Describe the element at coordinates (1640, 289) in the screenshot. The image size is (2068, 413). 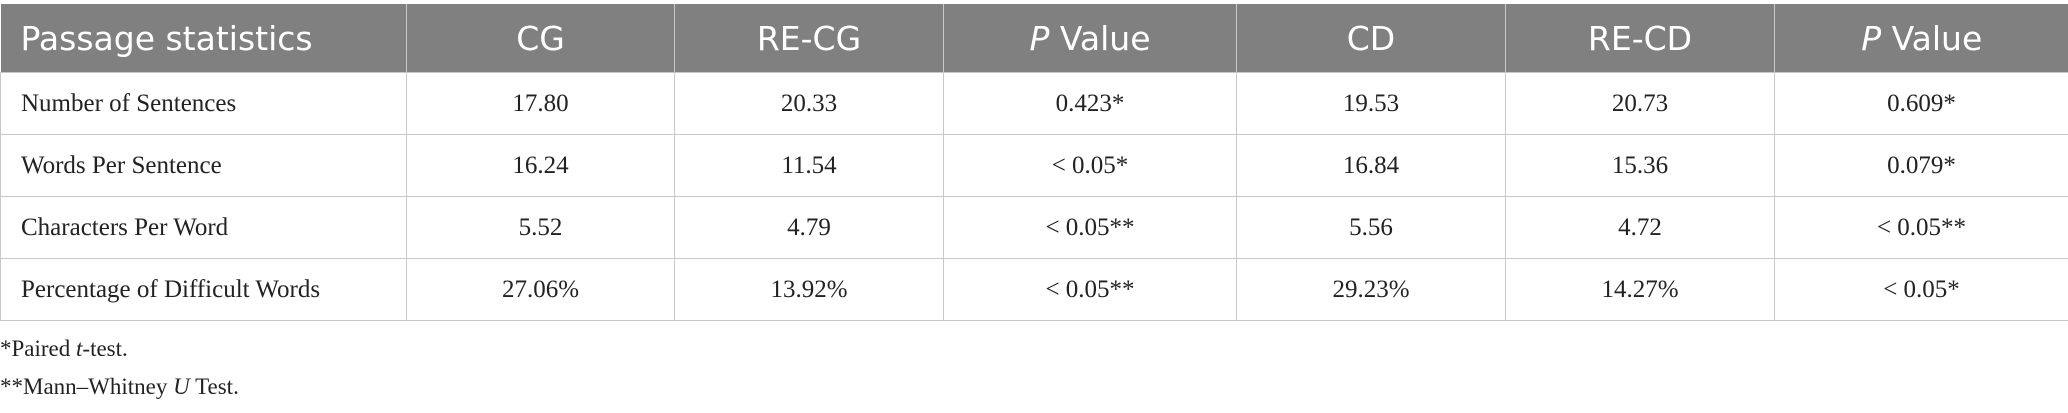
I see `table-cell: 14.27%` at that location.